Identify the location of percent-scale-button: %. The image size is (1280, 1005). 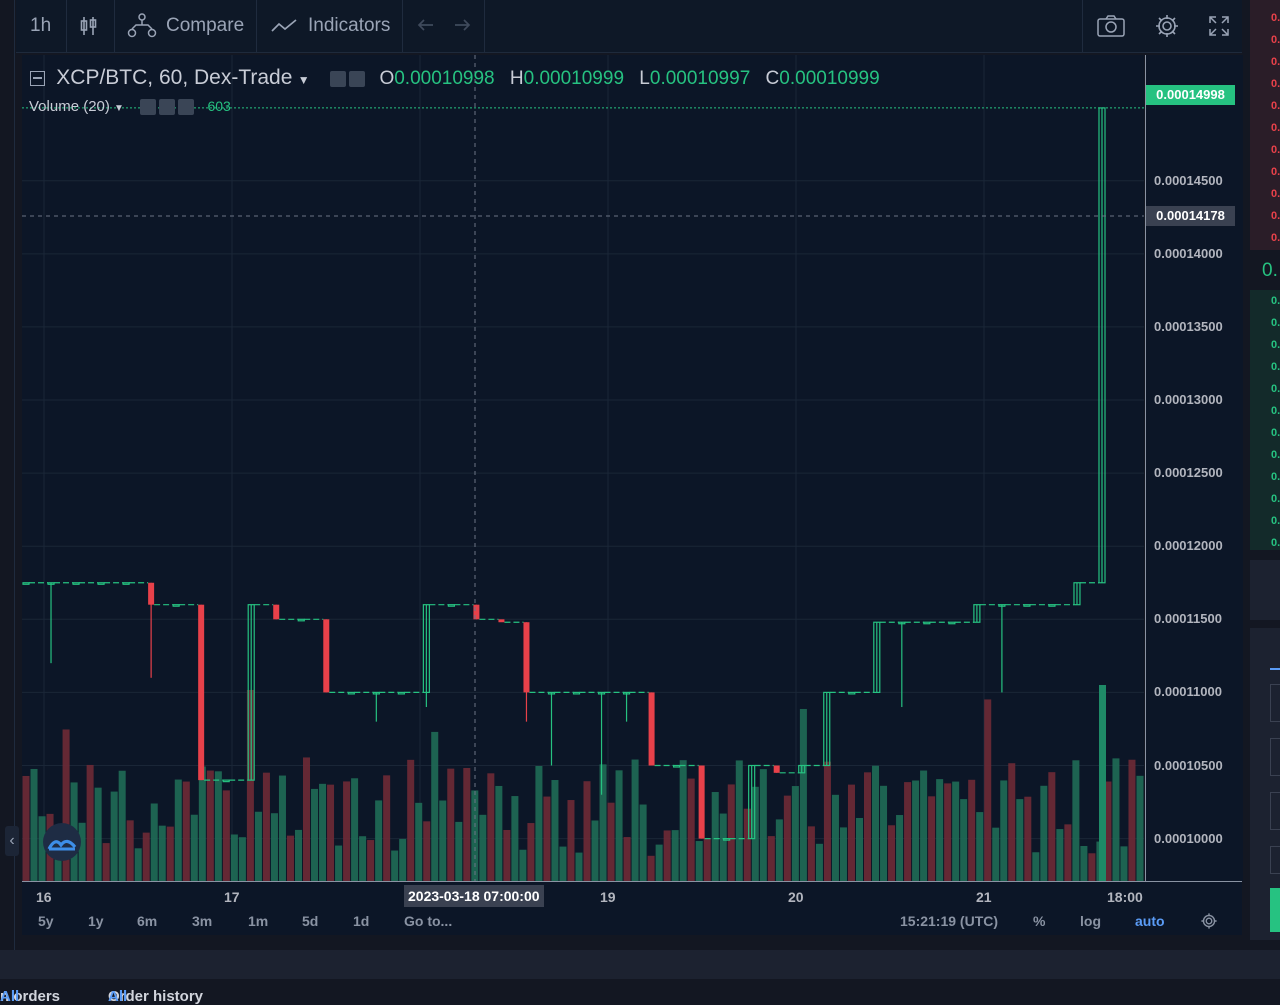
(1039, 921).